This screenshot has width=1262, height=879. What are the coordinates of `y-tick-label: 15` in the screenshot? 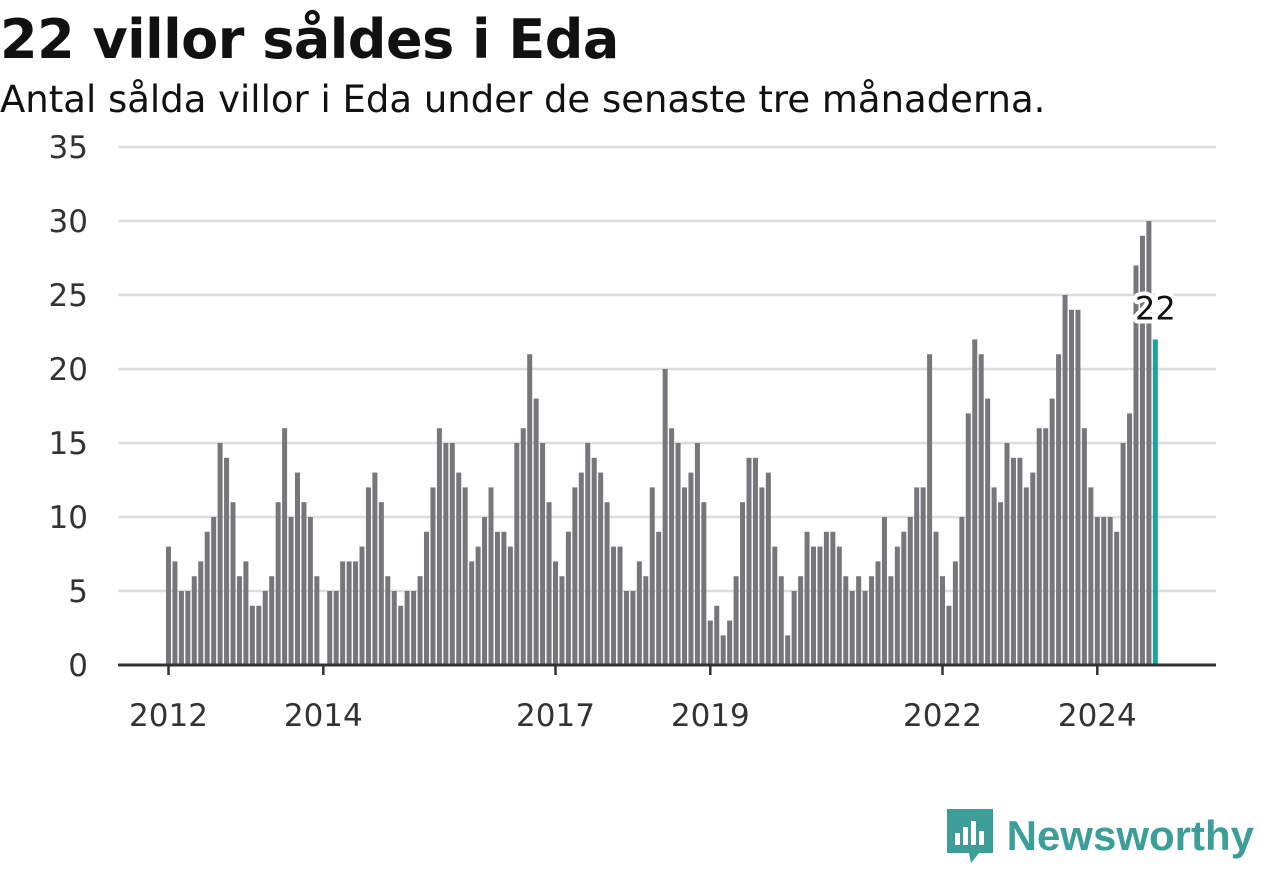 It's located at (68, 444).